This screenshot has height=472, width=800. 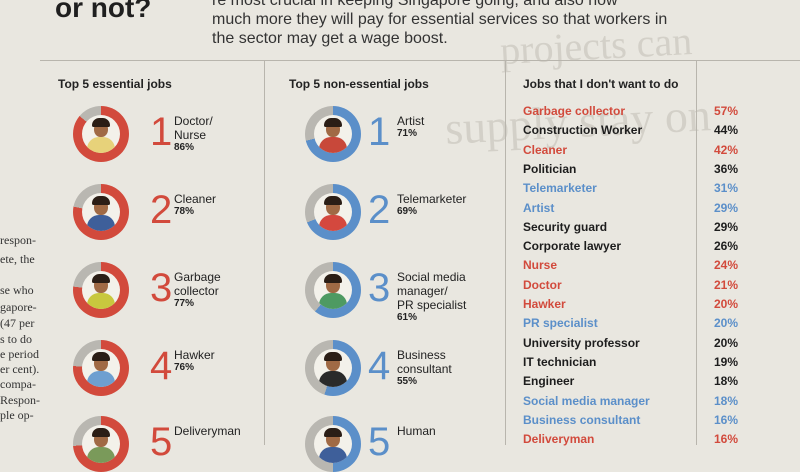 What do you see at coordinates (630, 325) in the screenshot?
I see `table-row: PR specialist 20%` at bounding box center [630, 325].